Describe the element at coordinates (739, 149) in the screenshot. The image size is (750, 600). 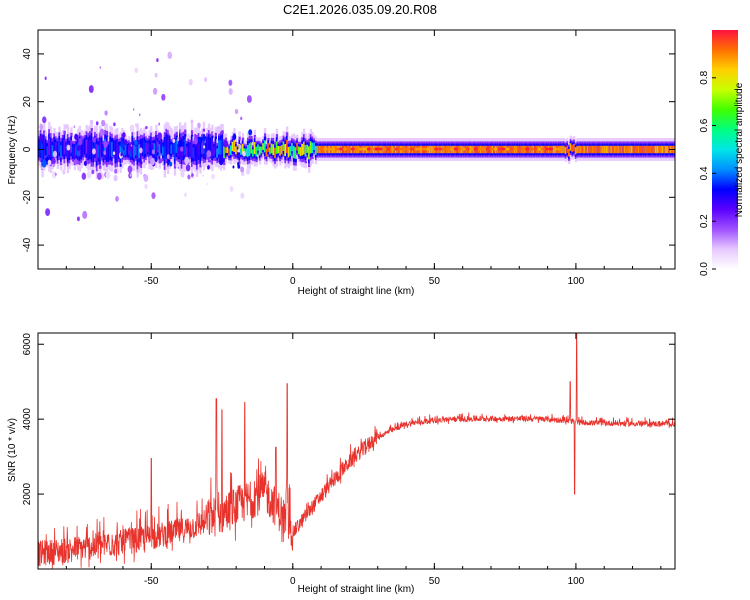
I see `colorbar-label: Normalized spectral amplitude` at that location.